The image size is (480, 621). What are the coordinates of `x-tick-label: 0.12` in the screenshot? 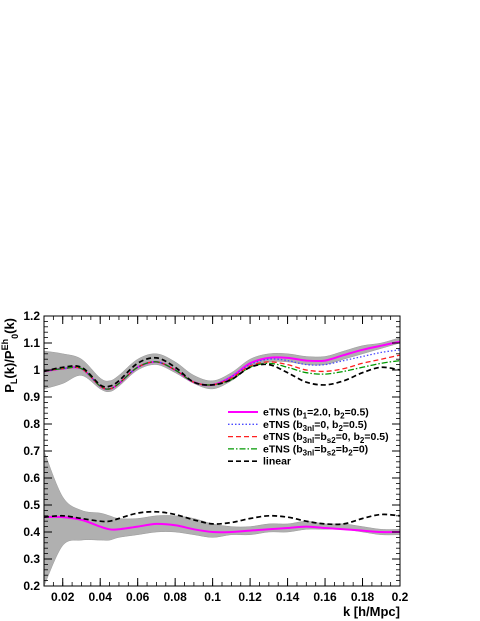 It's located at (250, 597).